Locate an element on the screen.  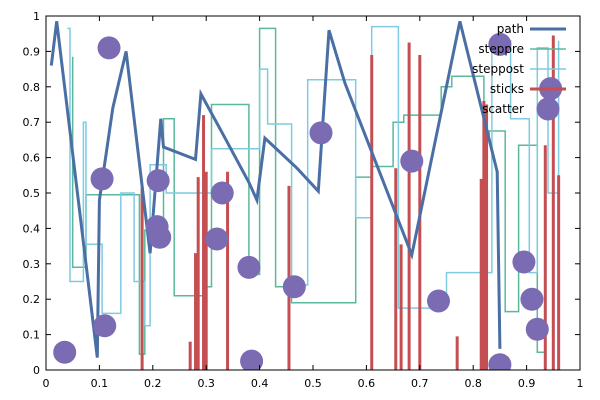
y-tick-label-8: 0.8 is located at coordinates (32, 87).